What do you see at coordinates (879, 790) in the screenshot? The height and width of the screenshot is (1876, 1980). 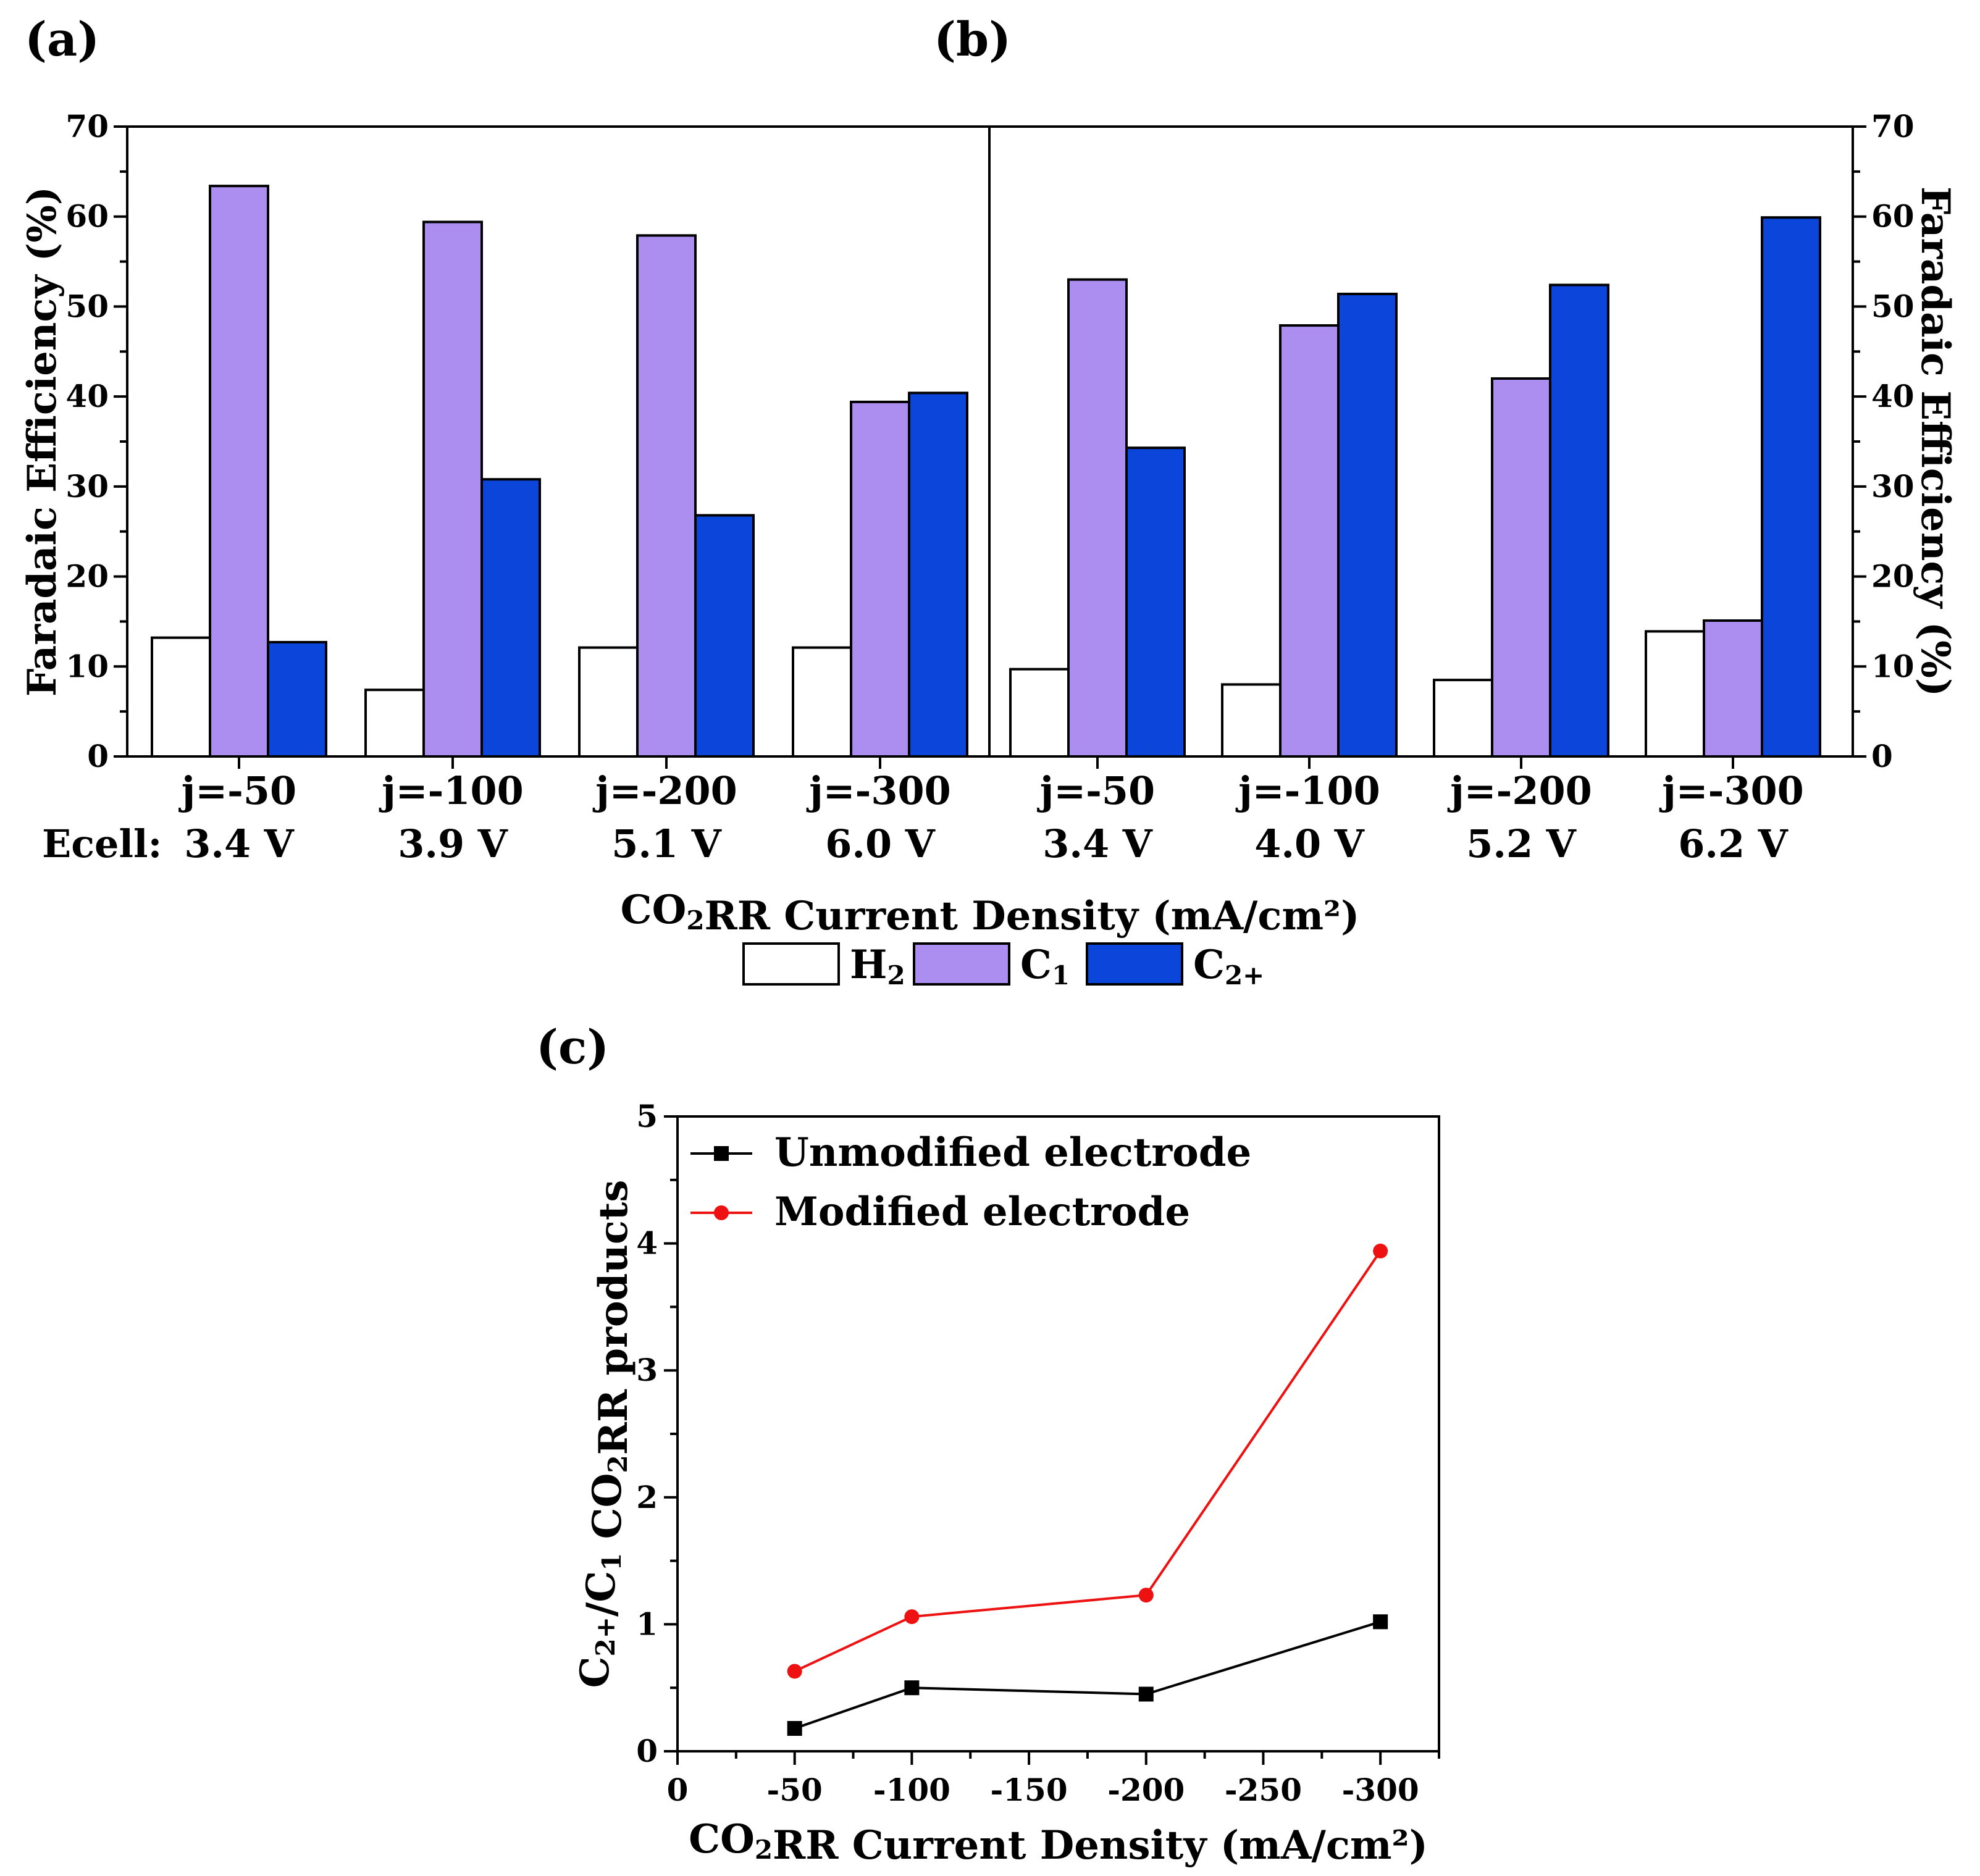 I see `category-label-a-3: j=-300` at bounding box center [879, 790].